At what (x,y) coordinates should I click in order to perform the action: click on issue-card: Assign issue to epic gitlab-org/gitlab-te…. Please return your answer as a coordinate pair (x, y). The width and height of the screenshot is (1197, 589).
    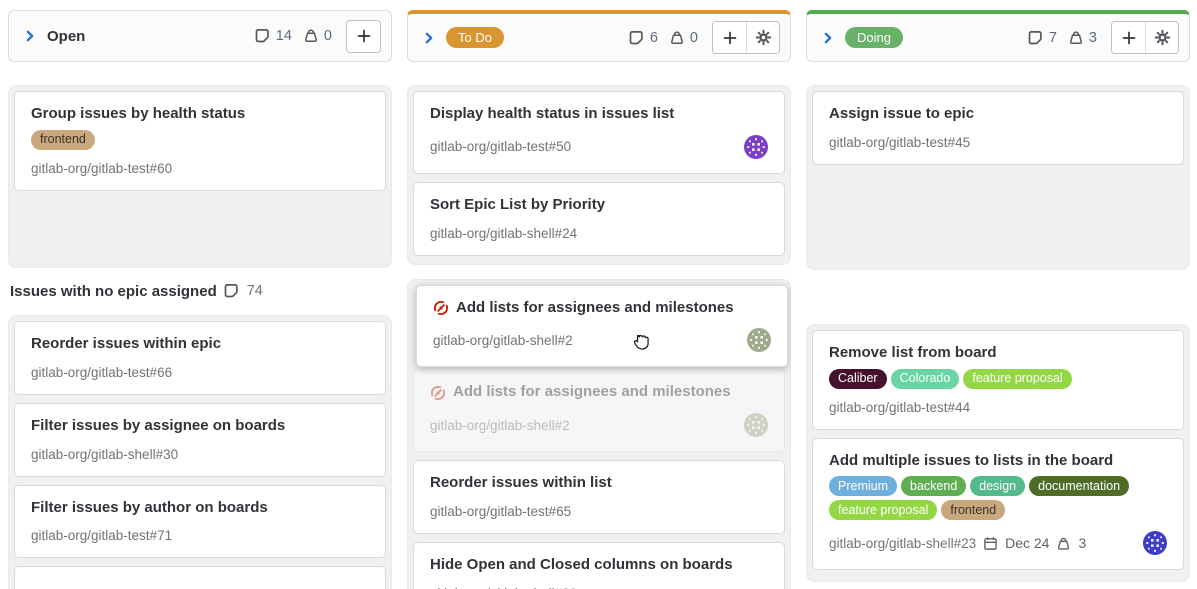
    Looking at the image, I should click on (998, 128).